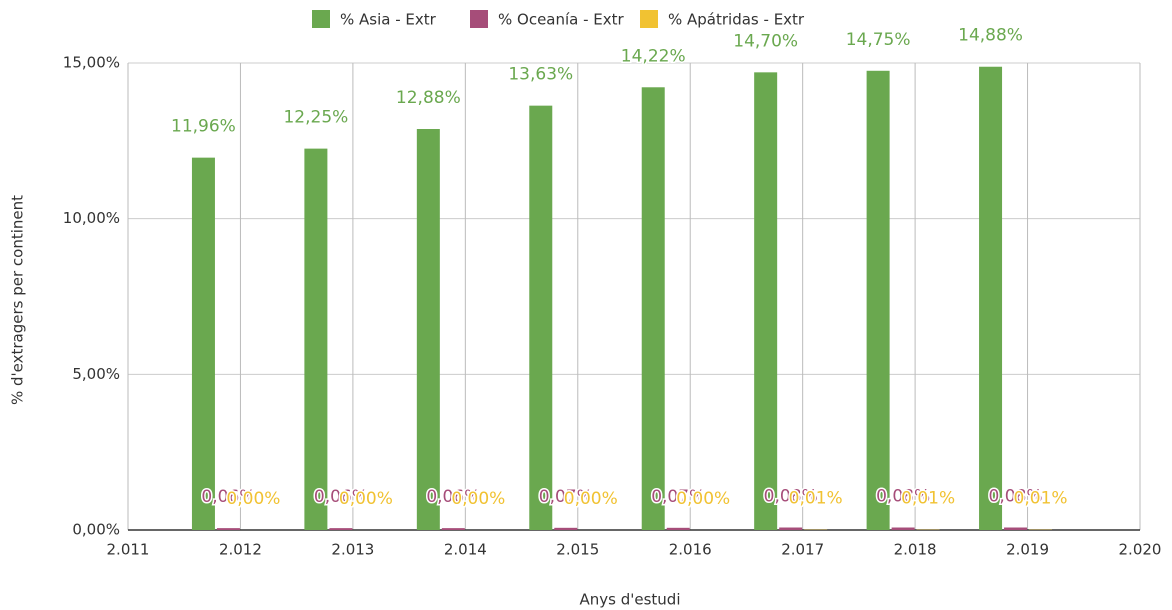 This screenshot has width=1172, height=610. I want to click on x-tick-label: 2.015, so click(577, 550).